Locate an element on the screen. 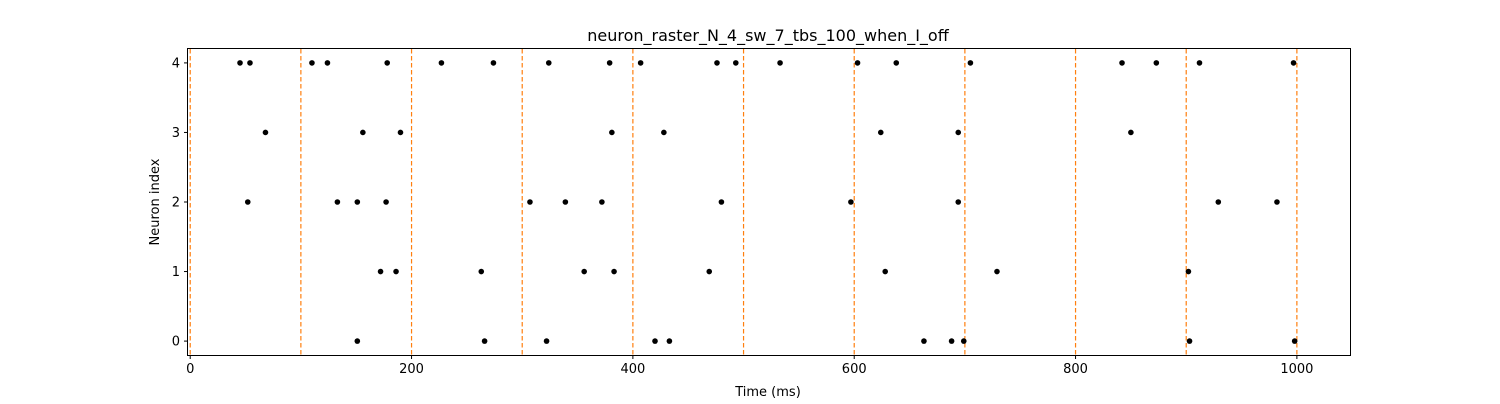 This screenshot has width=1500, height=404. y-axis-ticks: 0 1 2 3 4 is located at coordinates (180, 203).